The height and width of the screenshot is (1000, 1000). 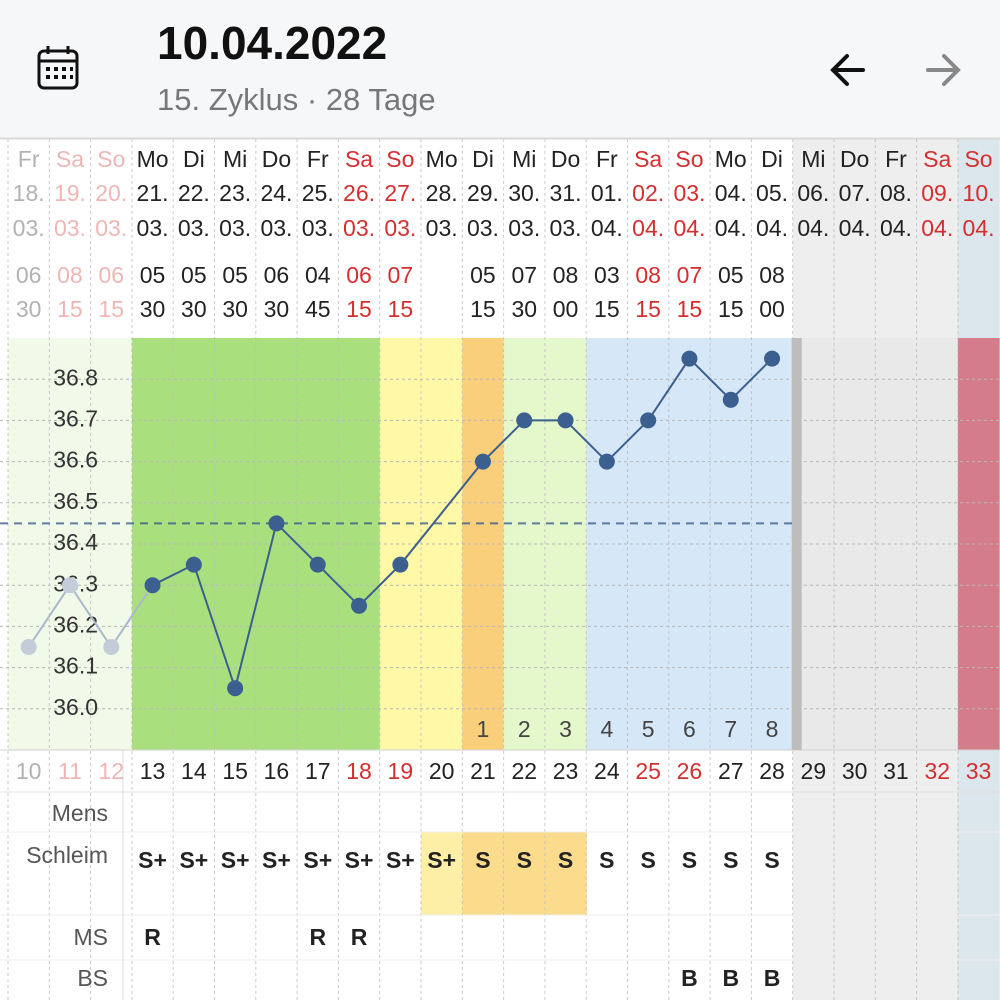 What do you see at coordinates (75, 460) in the screenshot?
I see `y-tick-label: 36.6` at bounding box center [75, 460].